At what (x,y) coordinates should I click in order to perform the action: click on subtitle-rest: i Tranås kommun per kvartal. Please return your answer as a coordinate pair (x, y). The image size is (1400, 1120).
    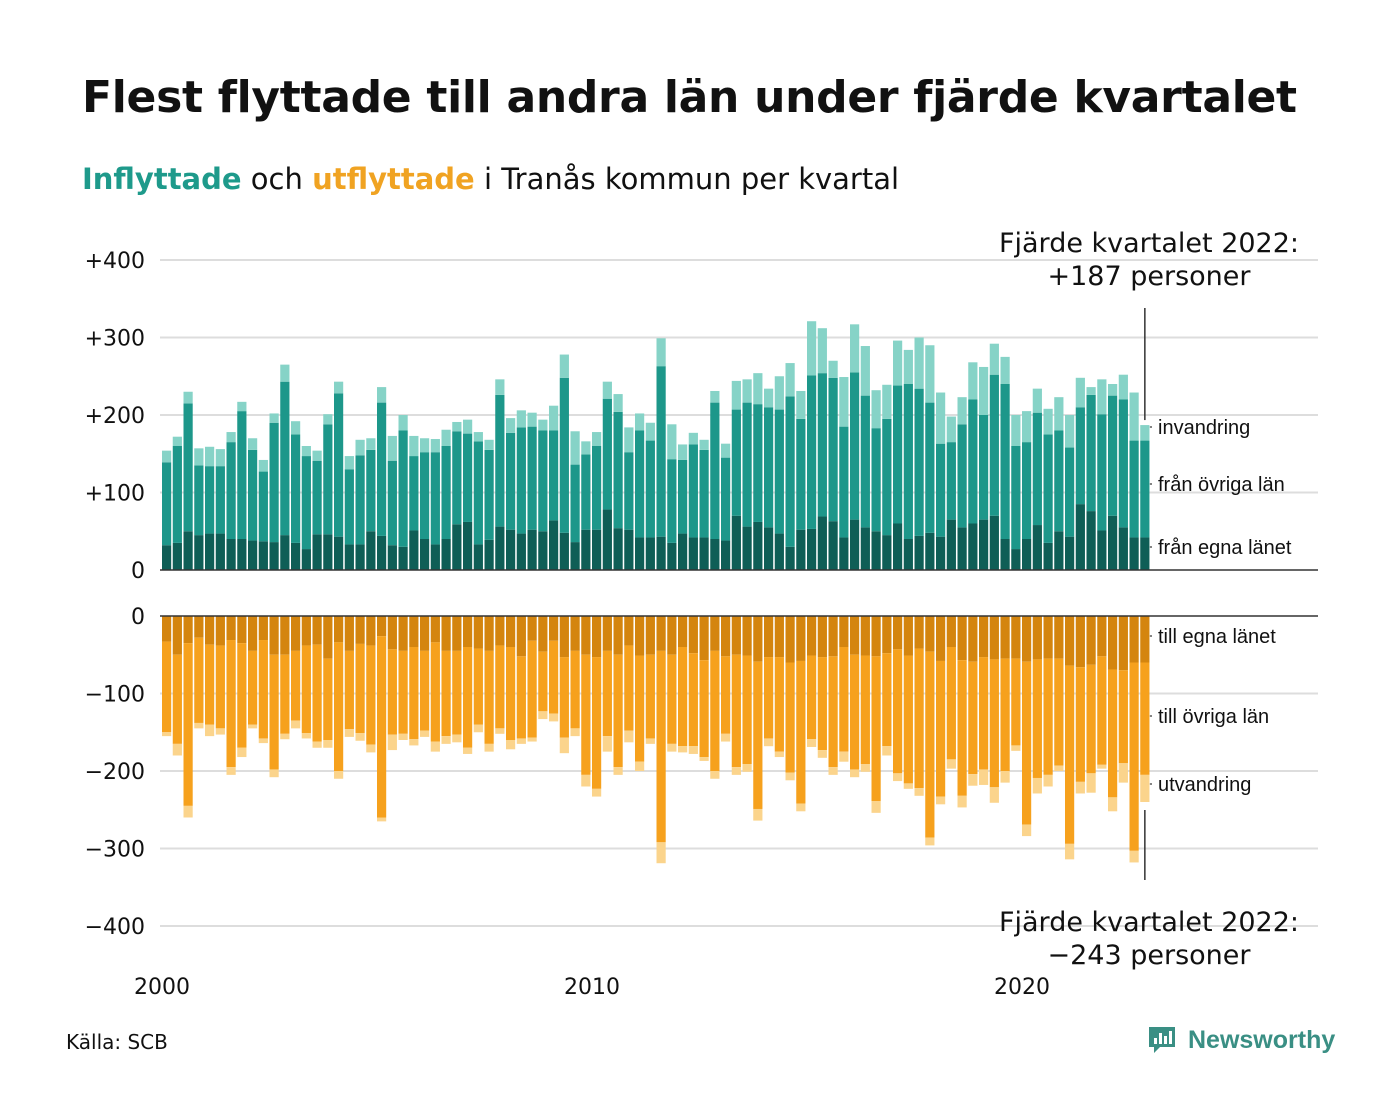
    Looking at the image, I should click on (691, 179).